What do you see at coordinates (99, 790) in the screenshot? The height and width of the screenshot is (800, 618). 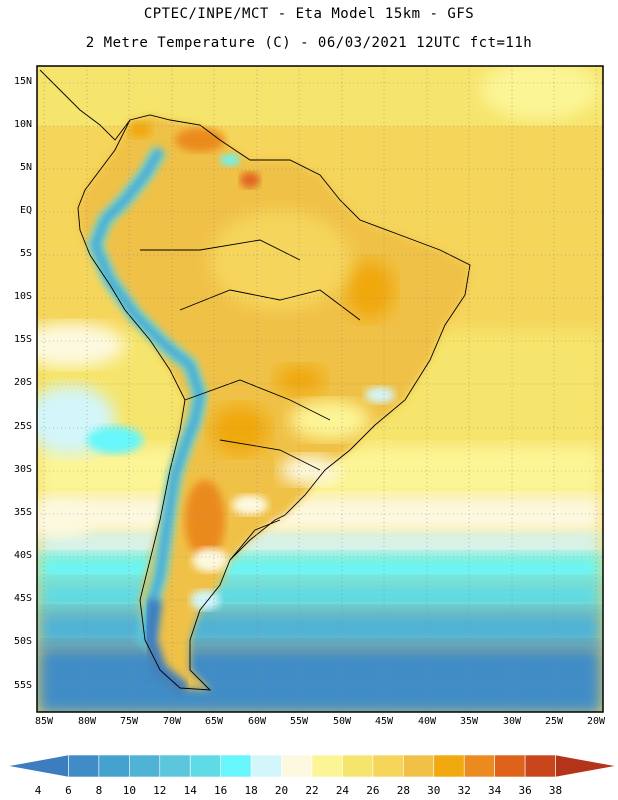 I see `colorbar-label: 8` at bounding box center [99, 790].